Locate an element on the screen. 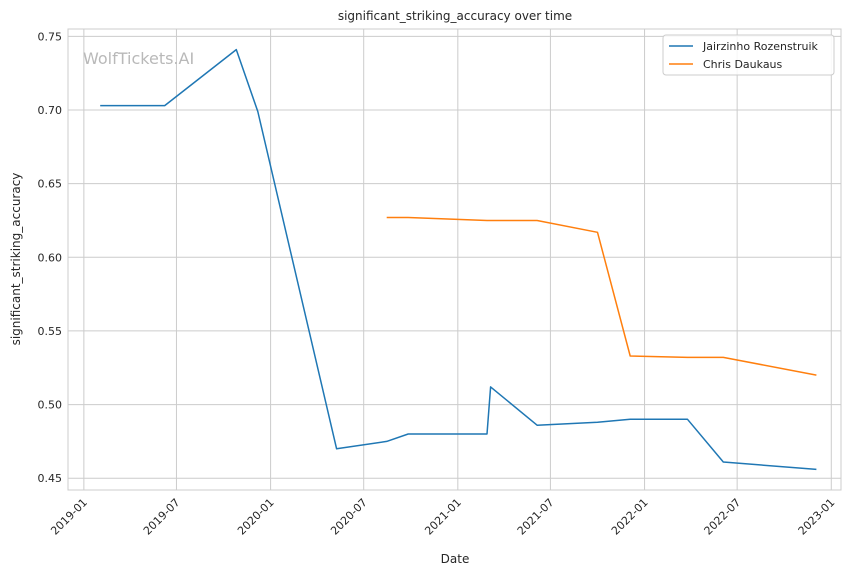 The image size is (852, 575). y-tick-label: 0.50 is located at coordinates (50, 405).